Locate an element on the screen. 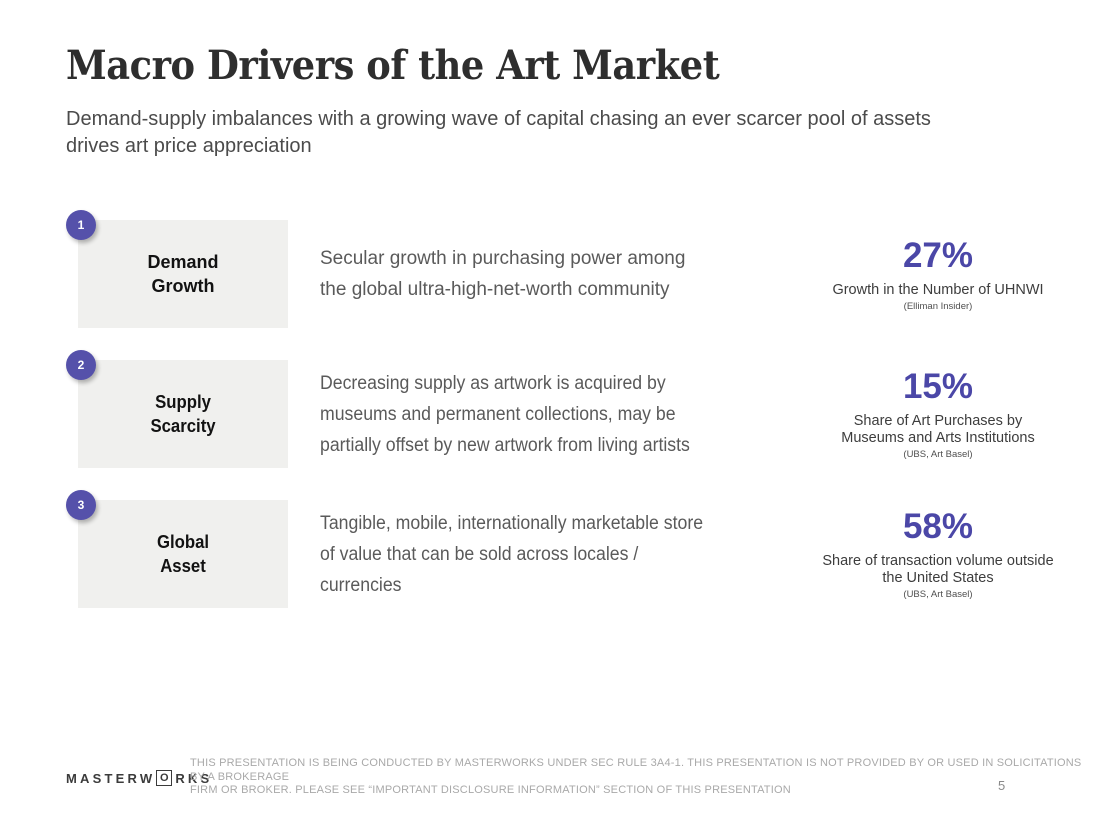  driver-label-box: Global Asset is located at coordinates (183, 554).